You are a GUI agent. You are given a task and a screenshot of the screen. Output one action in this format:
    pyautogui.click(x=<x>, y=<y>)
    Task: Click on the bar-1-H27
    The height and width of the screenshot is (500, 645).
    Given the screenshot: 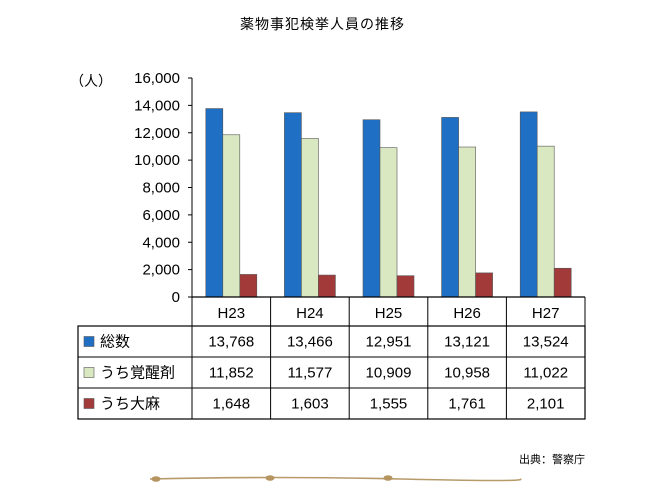 What is the action you would take?
    pyautogui.click(x=528, y=204)
    